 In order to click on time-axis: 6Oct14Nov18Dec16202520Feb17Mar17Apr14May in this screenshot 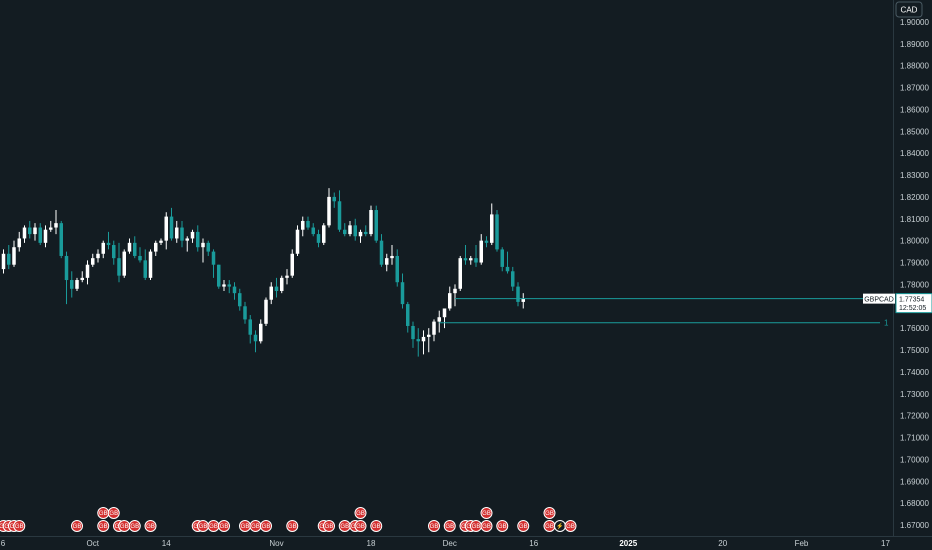, I will do `click(466, 543)`.